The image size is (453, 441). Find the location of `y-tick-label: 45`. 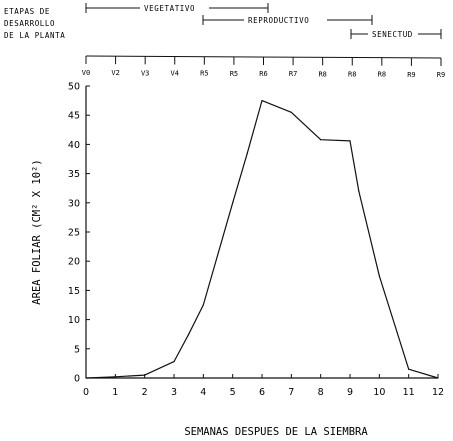

y-tick-label: 45 is located at coordinates (74, 116).